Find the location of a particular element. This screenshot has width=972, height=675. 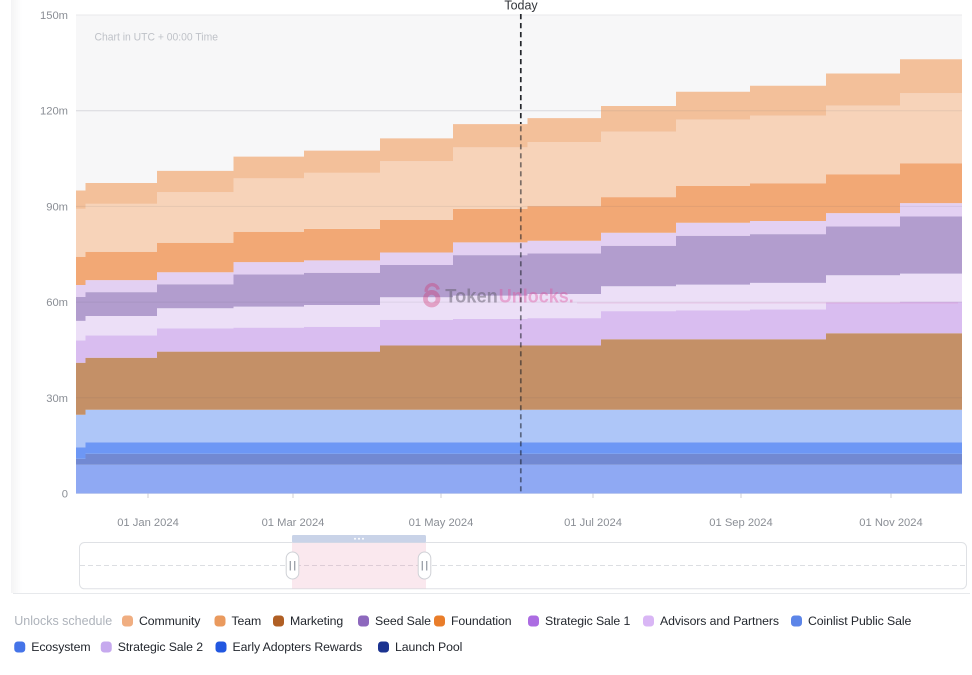

svg-text: 01 Jul 2024 is located at coordinates (593, 523).